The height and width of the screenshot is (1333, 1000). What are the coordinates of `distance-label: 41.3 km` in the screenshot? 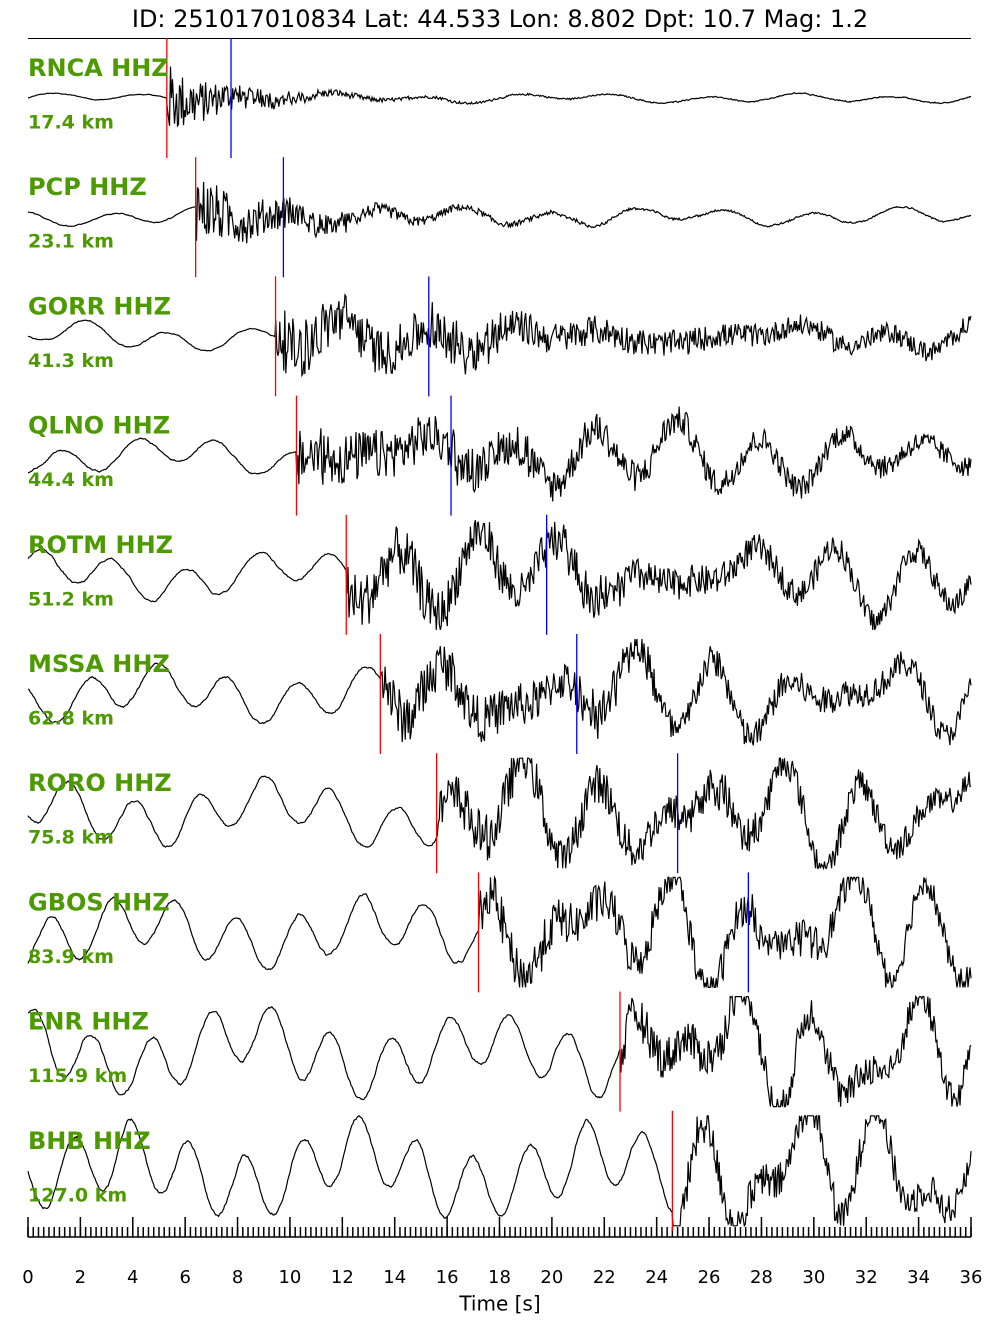 It's located at (71, 361).